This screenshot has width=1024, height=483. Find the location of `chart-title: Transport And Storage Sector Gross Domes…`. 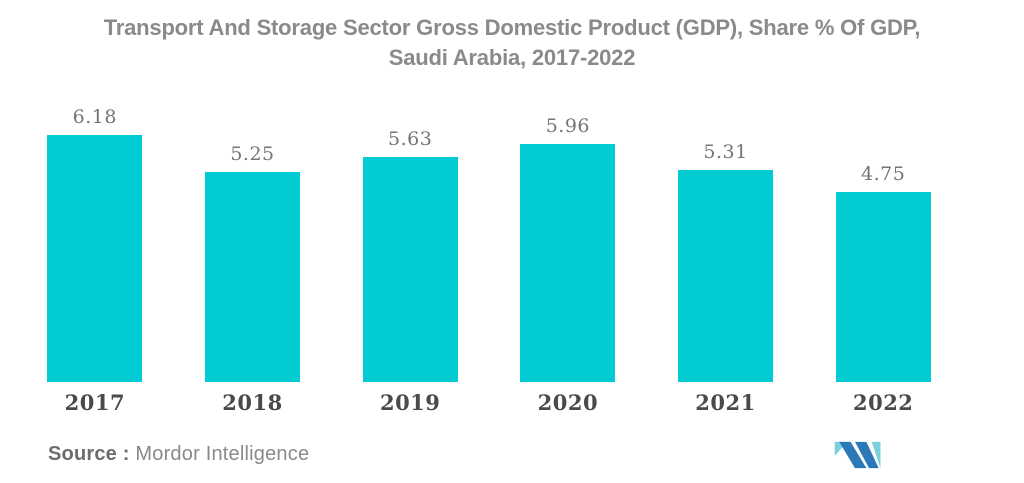

chart-title: Transport And Storage Sector Gross Domes… is located at coordinates (512, 42).